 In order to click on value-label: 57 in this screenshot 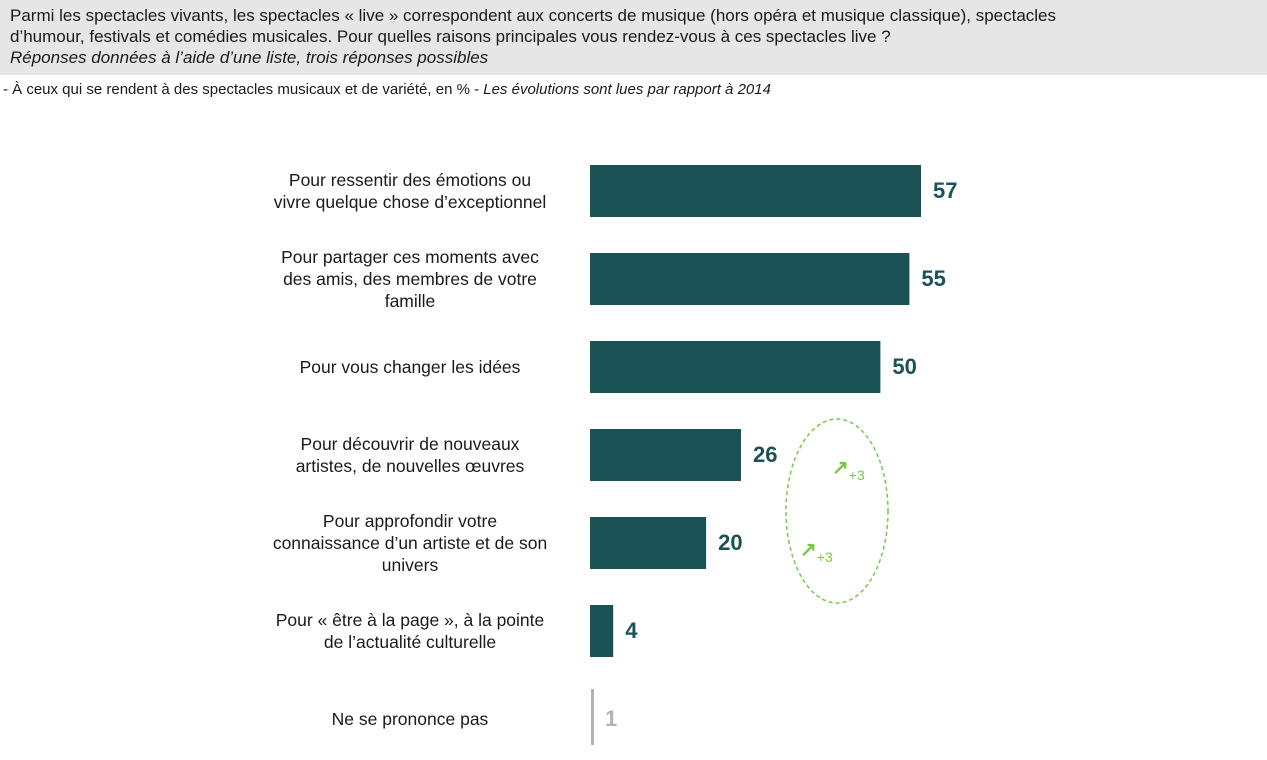, I will do `click(945, 190)`.